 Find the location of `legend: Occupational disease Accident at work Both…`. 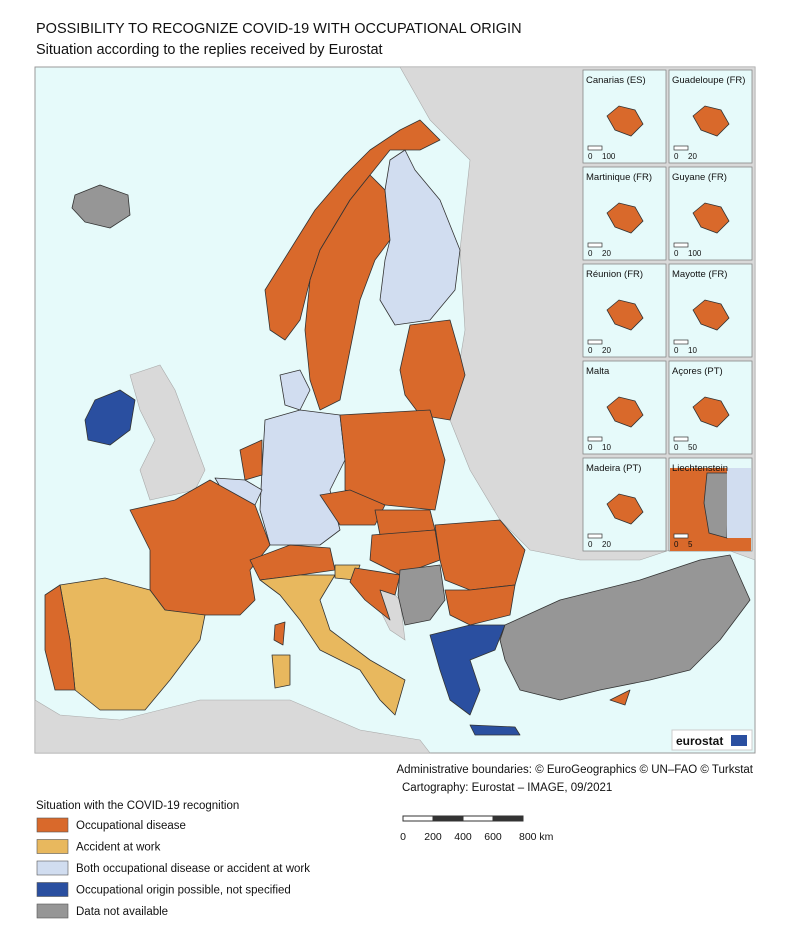

legend: Occupational disease Accident at work Both… is located at coordinates (173, 868).